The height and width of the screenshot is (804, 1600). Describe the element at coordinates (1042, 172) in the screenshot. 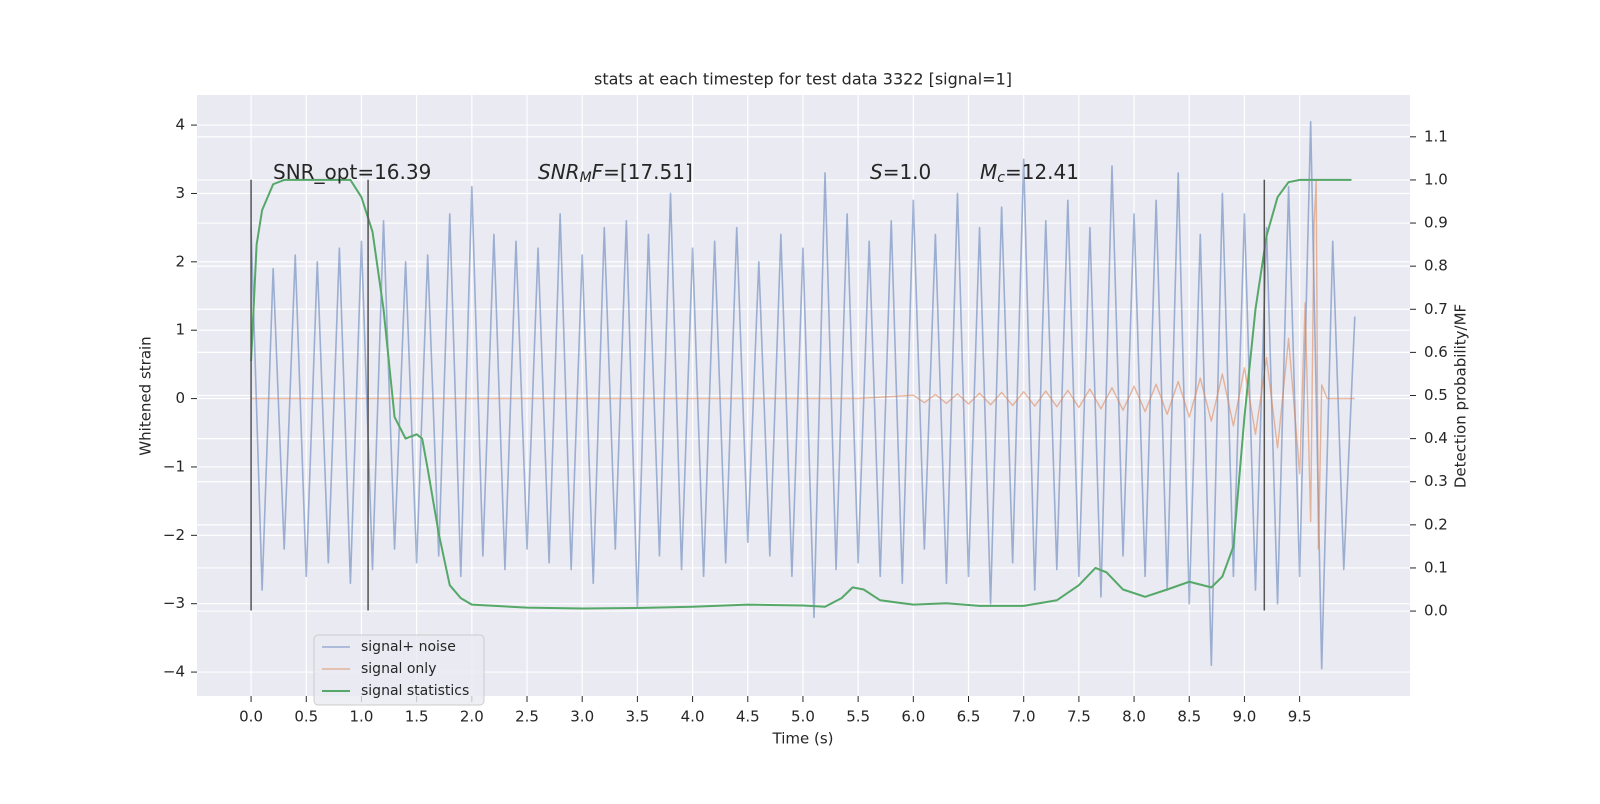

I see `annotation-part: =12.41` at that location.